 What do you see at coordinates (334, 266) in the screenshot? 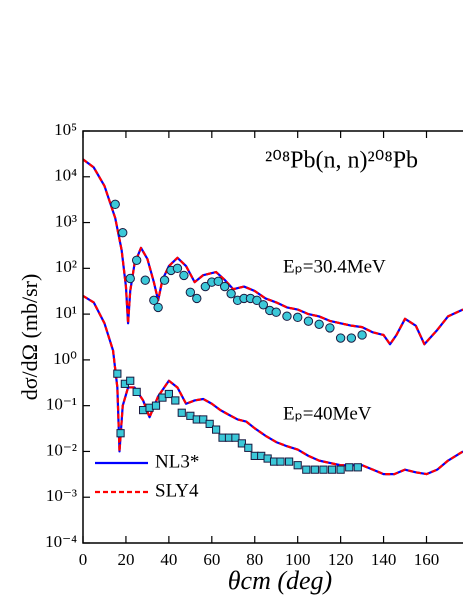
I see `annotation: Eₚ=30.4MeV` at bounding box center [334, 266].